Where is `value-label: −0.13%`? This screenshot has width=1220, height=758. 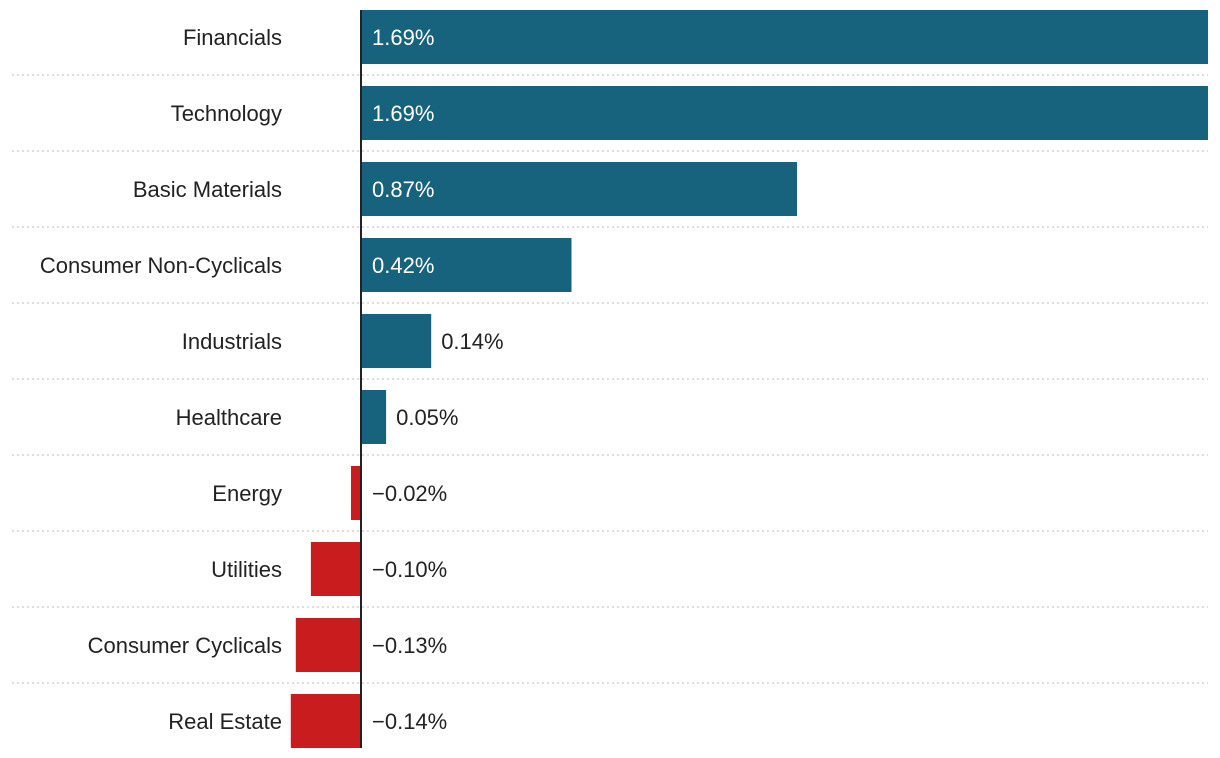
value-label: −0.13% is located at coordinates (409, 645).